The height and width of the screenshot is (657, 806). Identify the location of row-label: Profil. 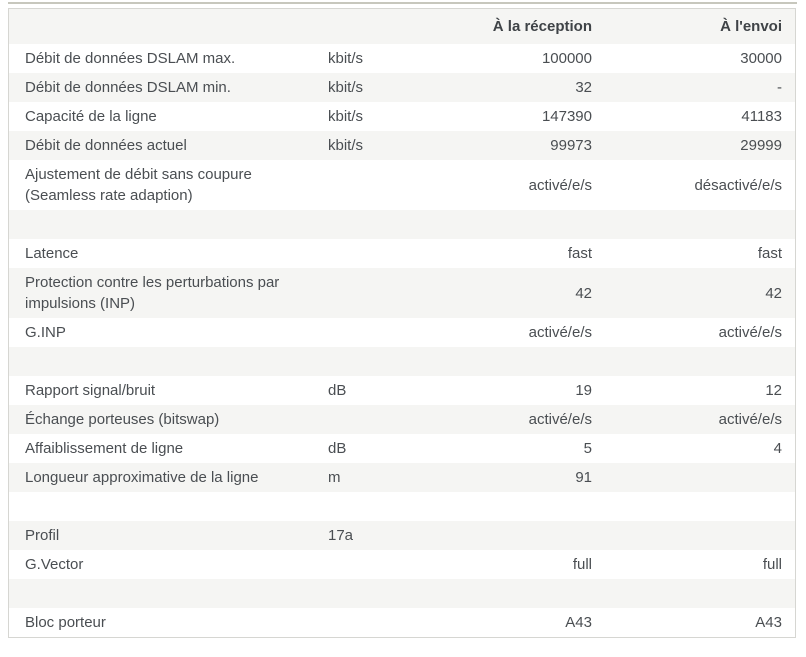
(42, 535).